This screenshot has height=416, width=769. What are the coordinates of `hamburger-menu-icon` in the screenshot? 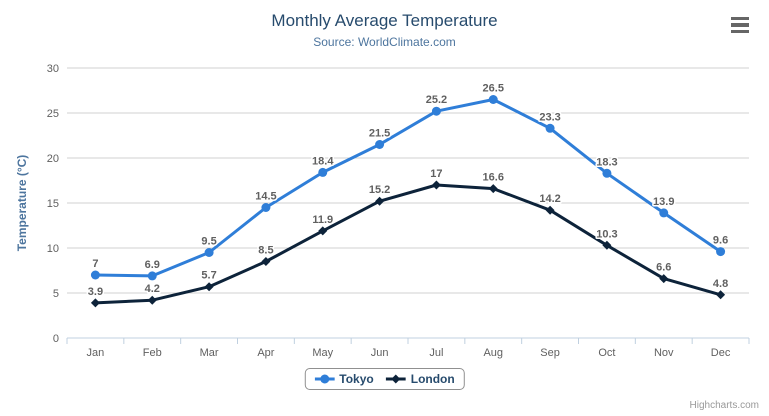 It's located at (741, 25).